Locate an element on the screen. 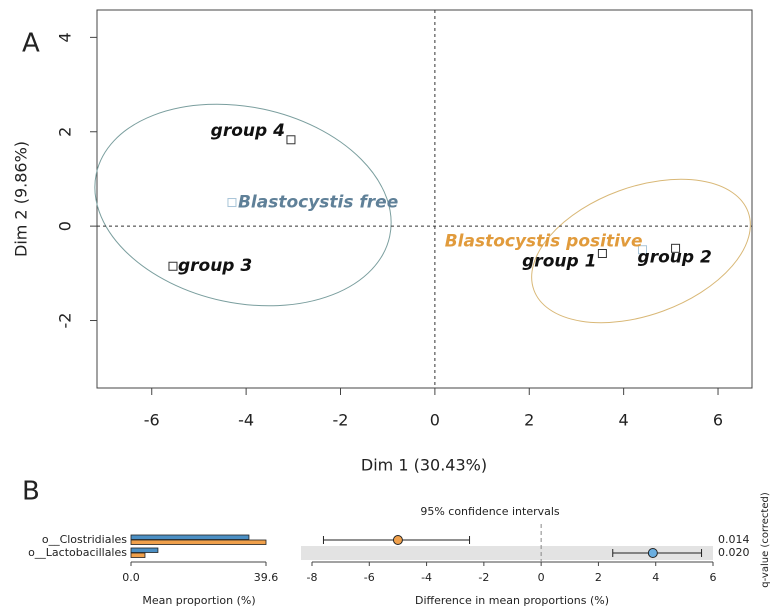  point-label: Blastocystis positive is located at coordinates (544, 242).